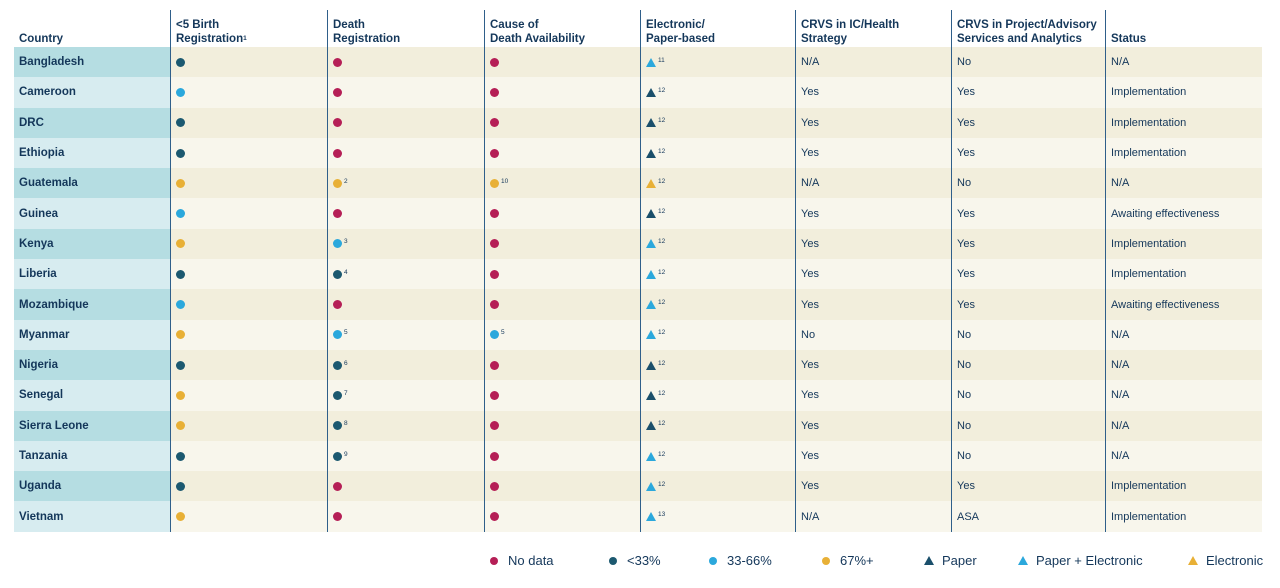 This screenshot has width=1280, height=588. I want to click on column-header: CRVS in IC/Health Strategy, so click(873, 28).